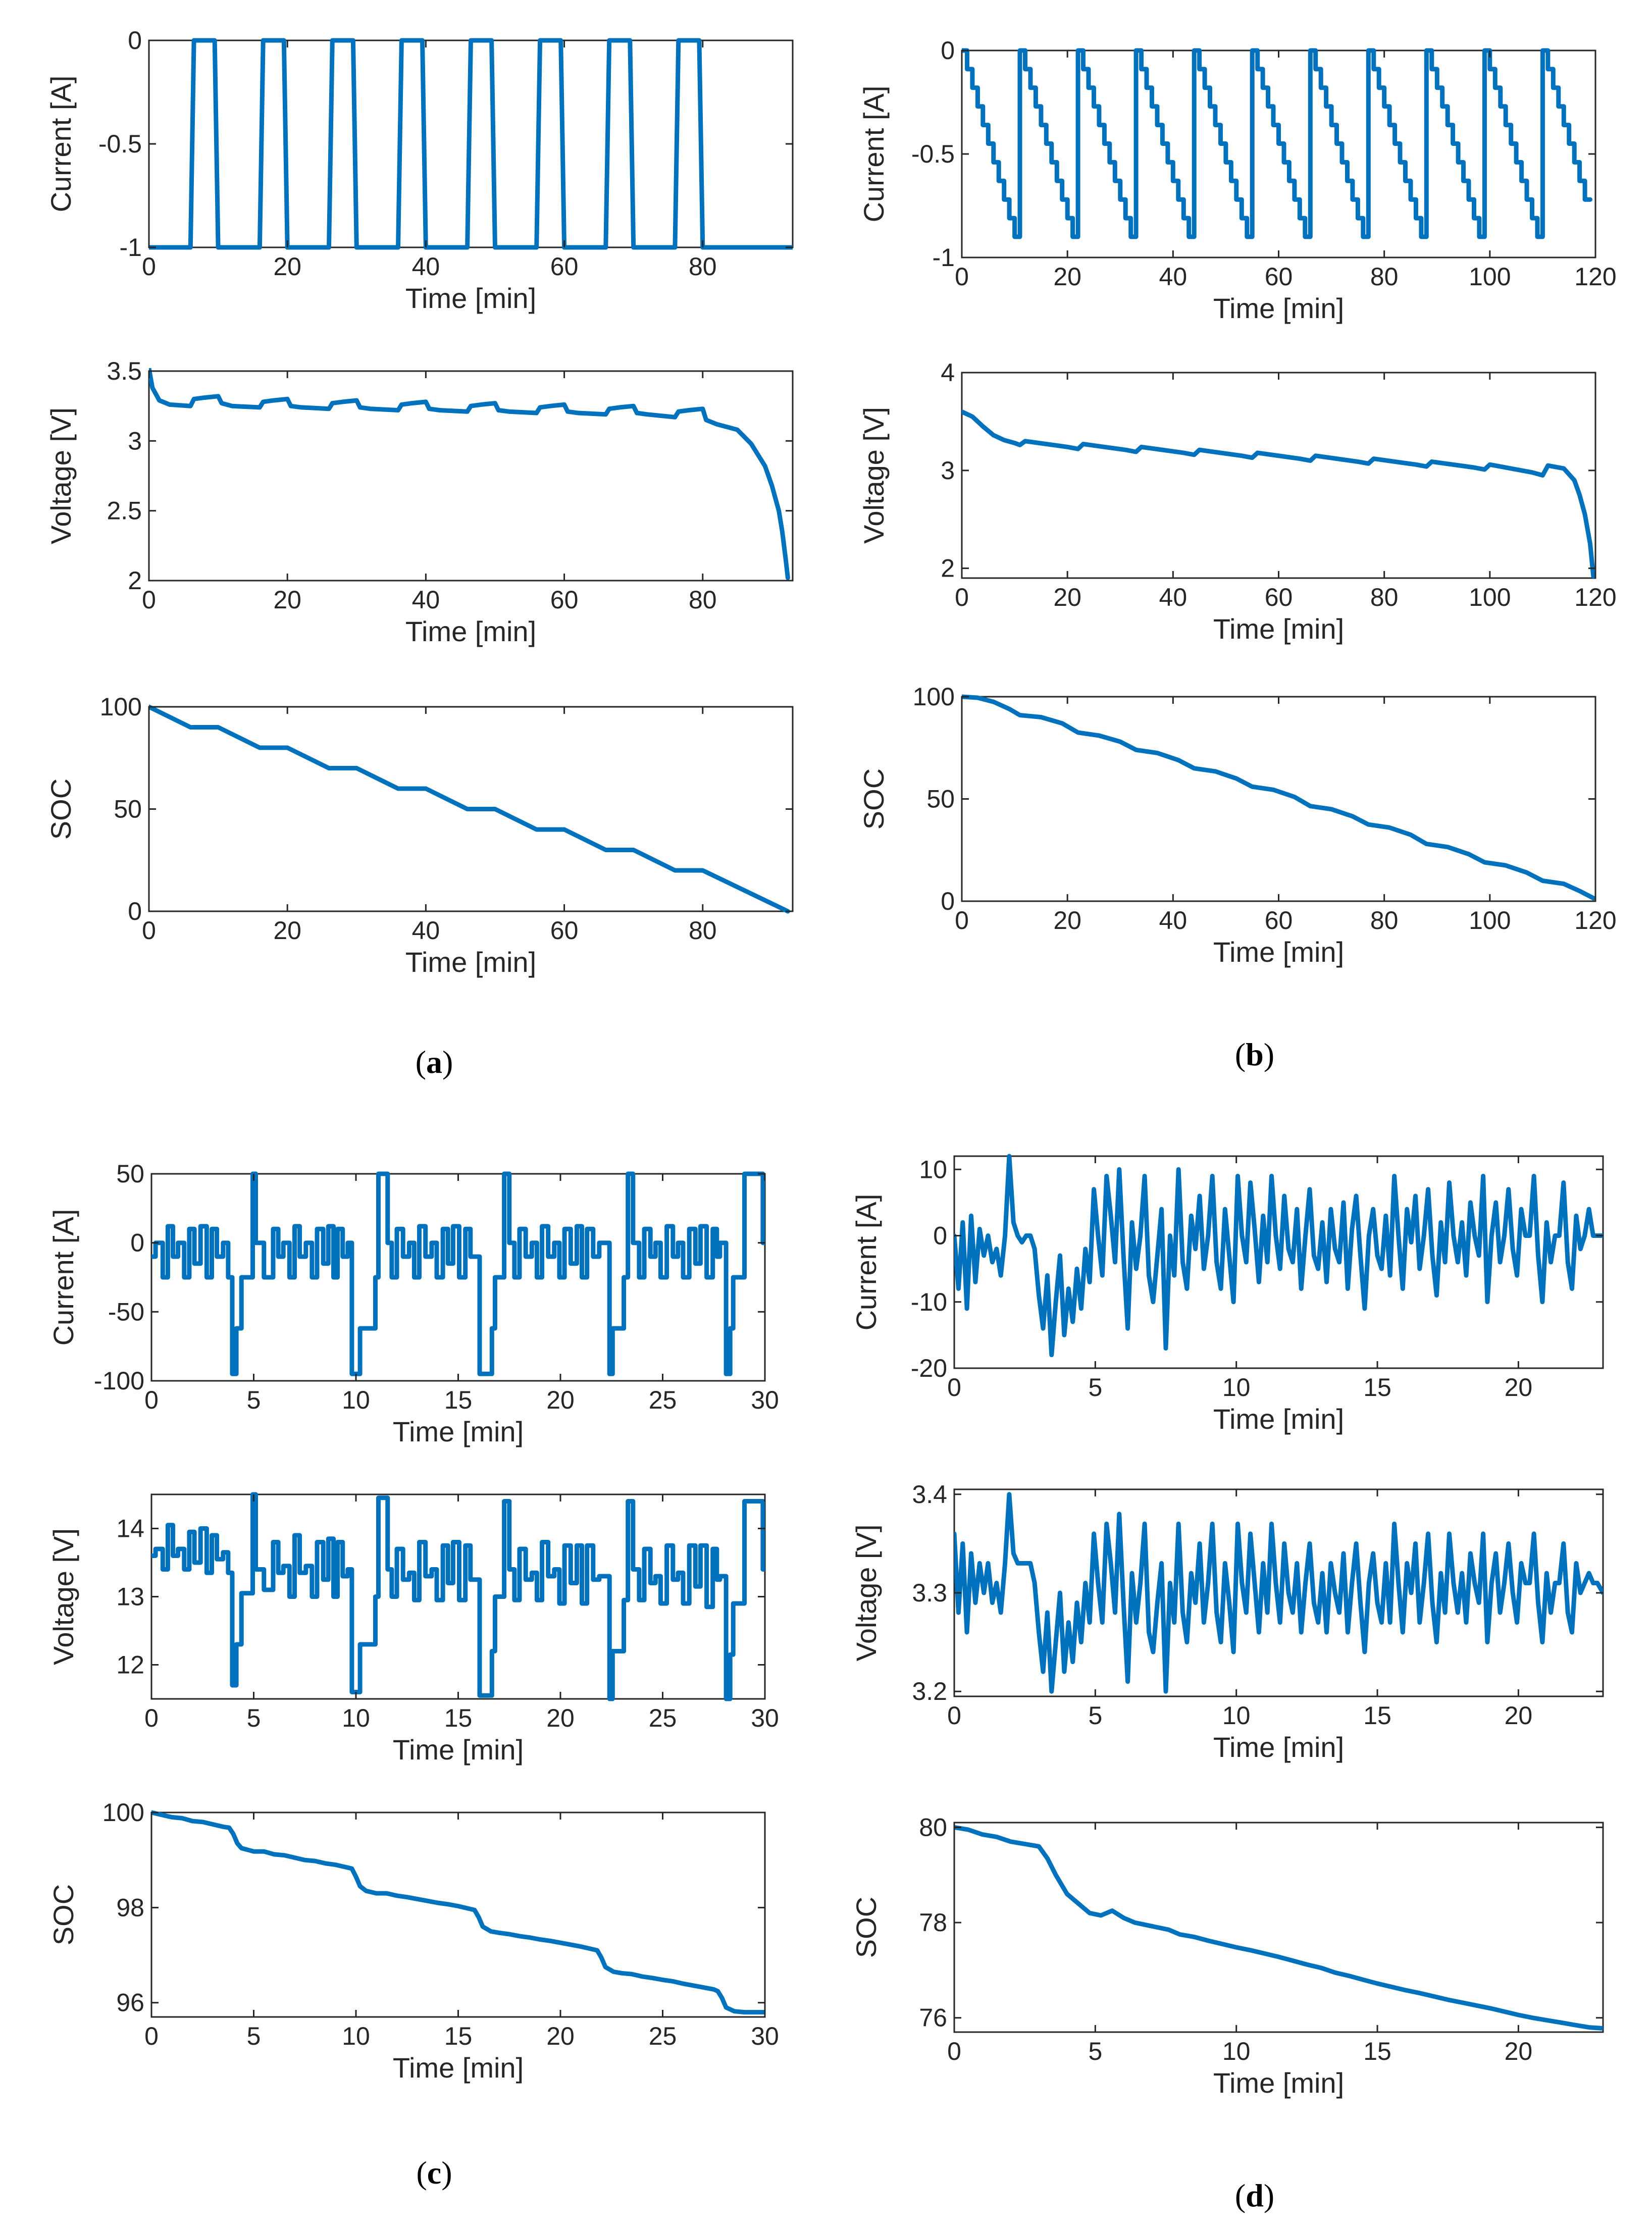 Image resolution: width=1652 pixels, height=2229 pixels. What do you see at coordinates (130, 2003) in the screenshot?
I see `y-tick-label: 96` at bounding box center [130, 2003].